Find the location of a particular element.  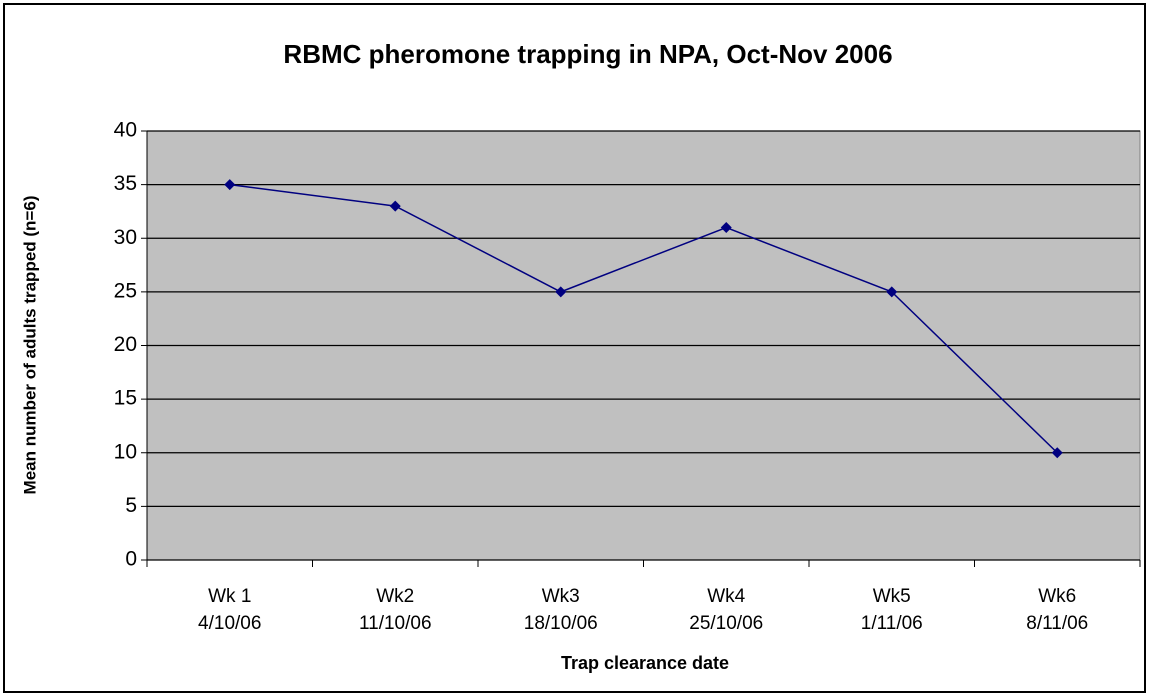

x-tick-label: 25/10/06 is located at coordinates (726, 623).